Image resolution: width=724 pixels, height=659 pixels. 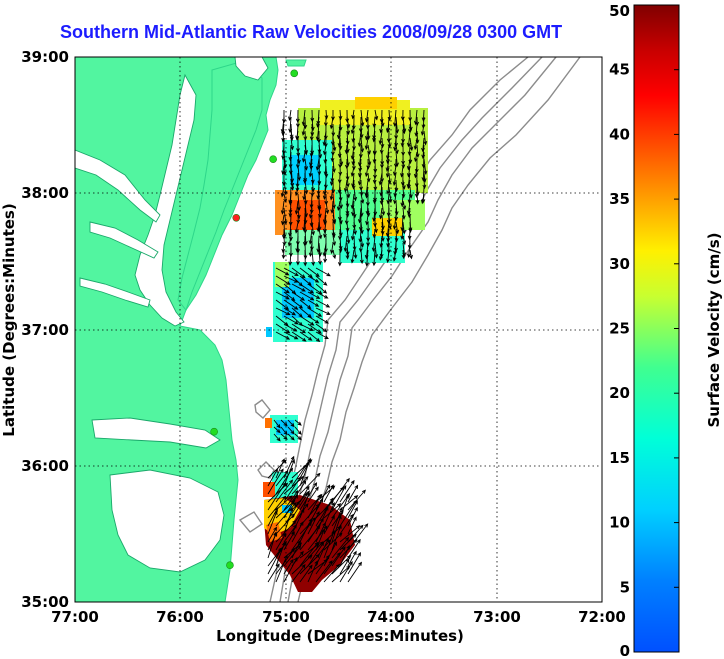 I want to click on colorbar-label: Surface Velocity (cm/s), so click(x=714, y=329).